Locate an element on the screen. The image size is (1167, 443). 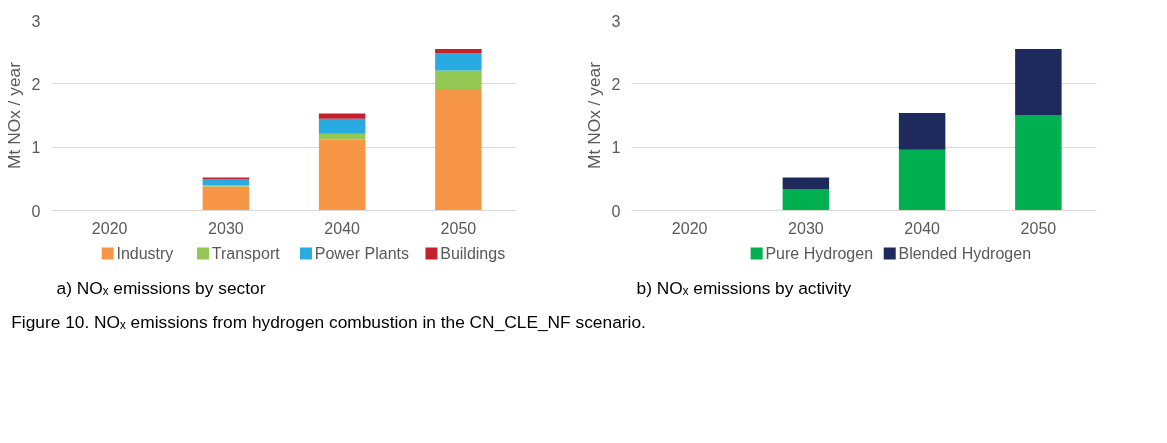
legend-label: Industry is located at coordinates (145, 253).